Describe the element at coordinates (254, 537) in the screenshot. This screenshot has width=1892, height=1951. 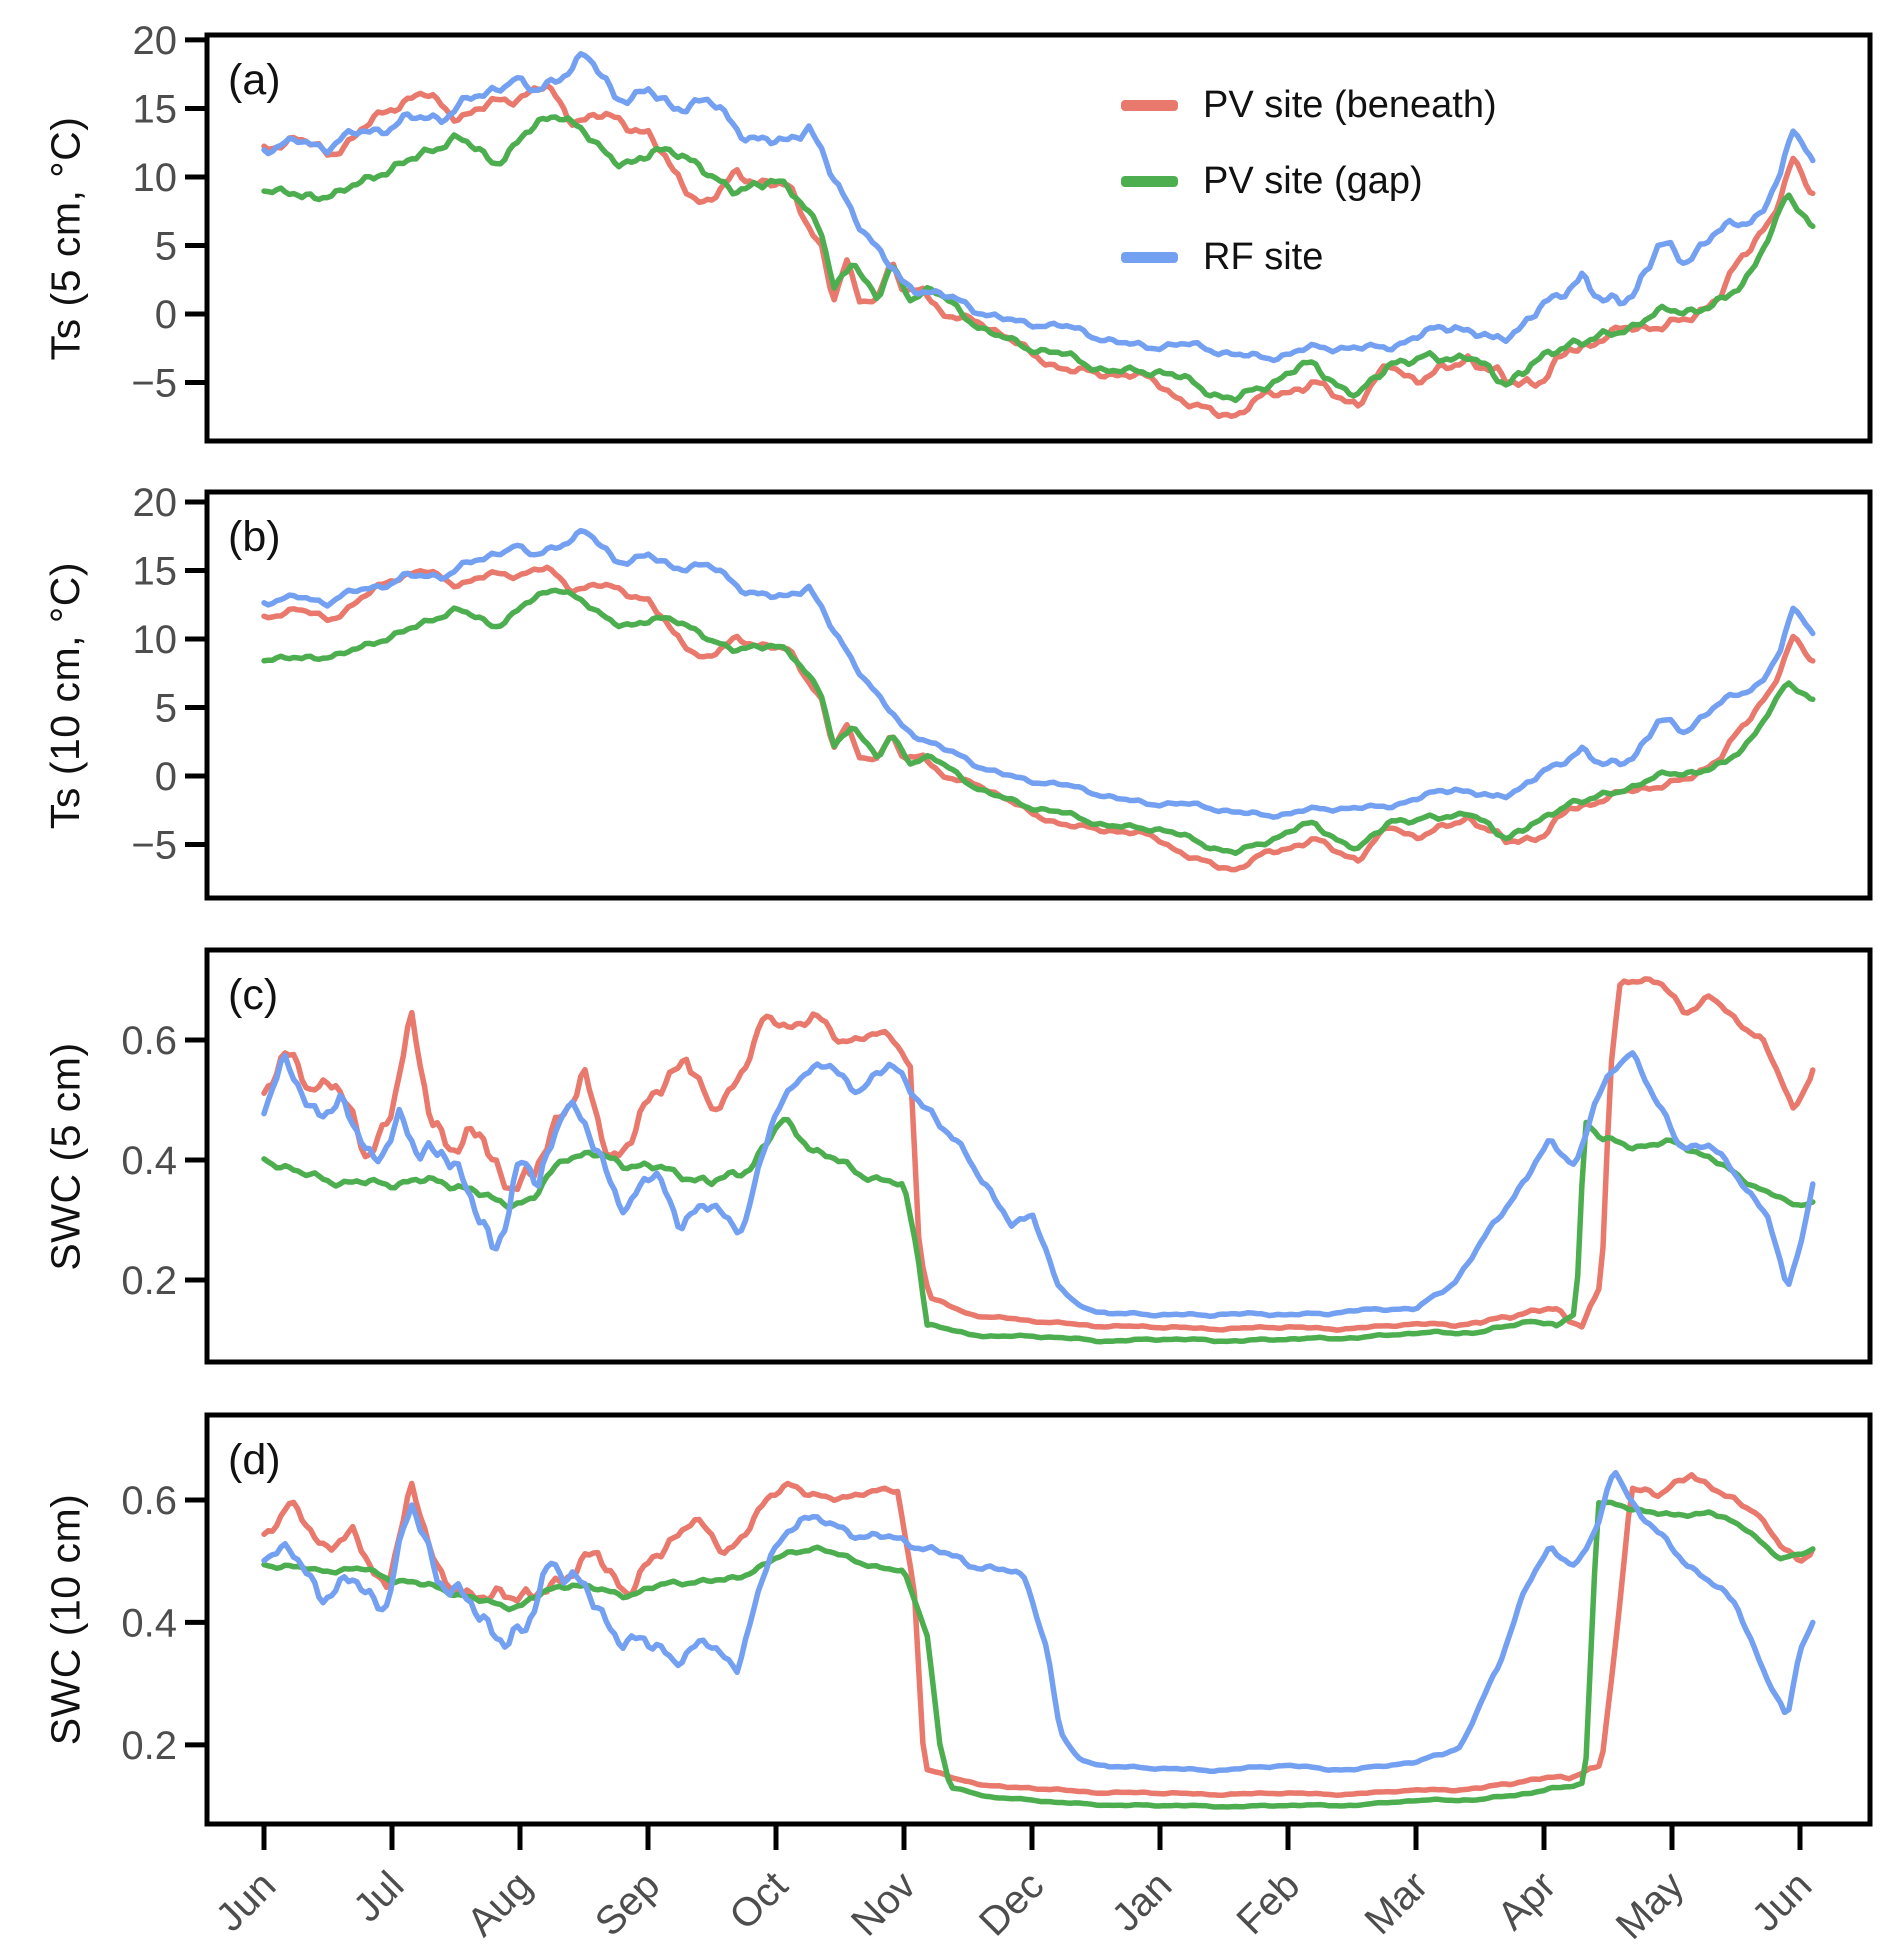
I see `panel-letter-b: (b)` at that location.